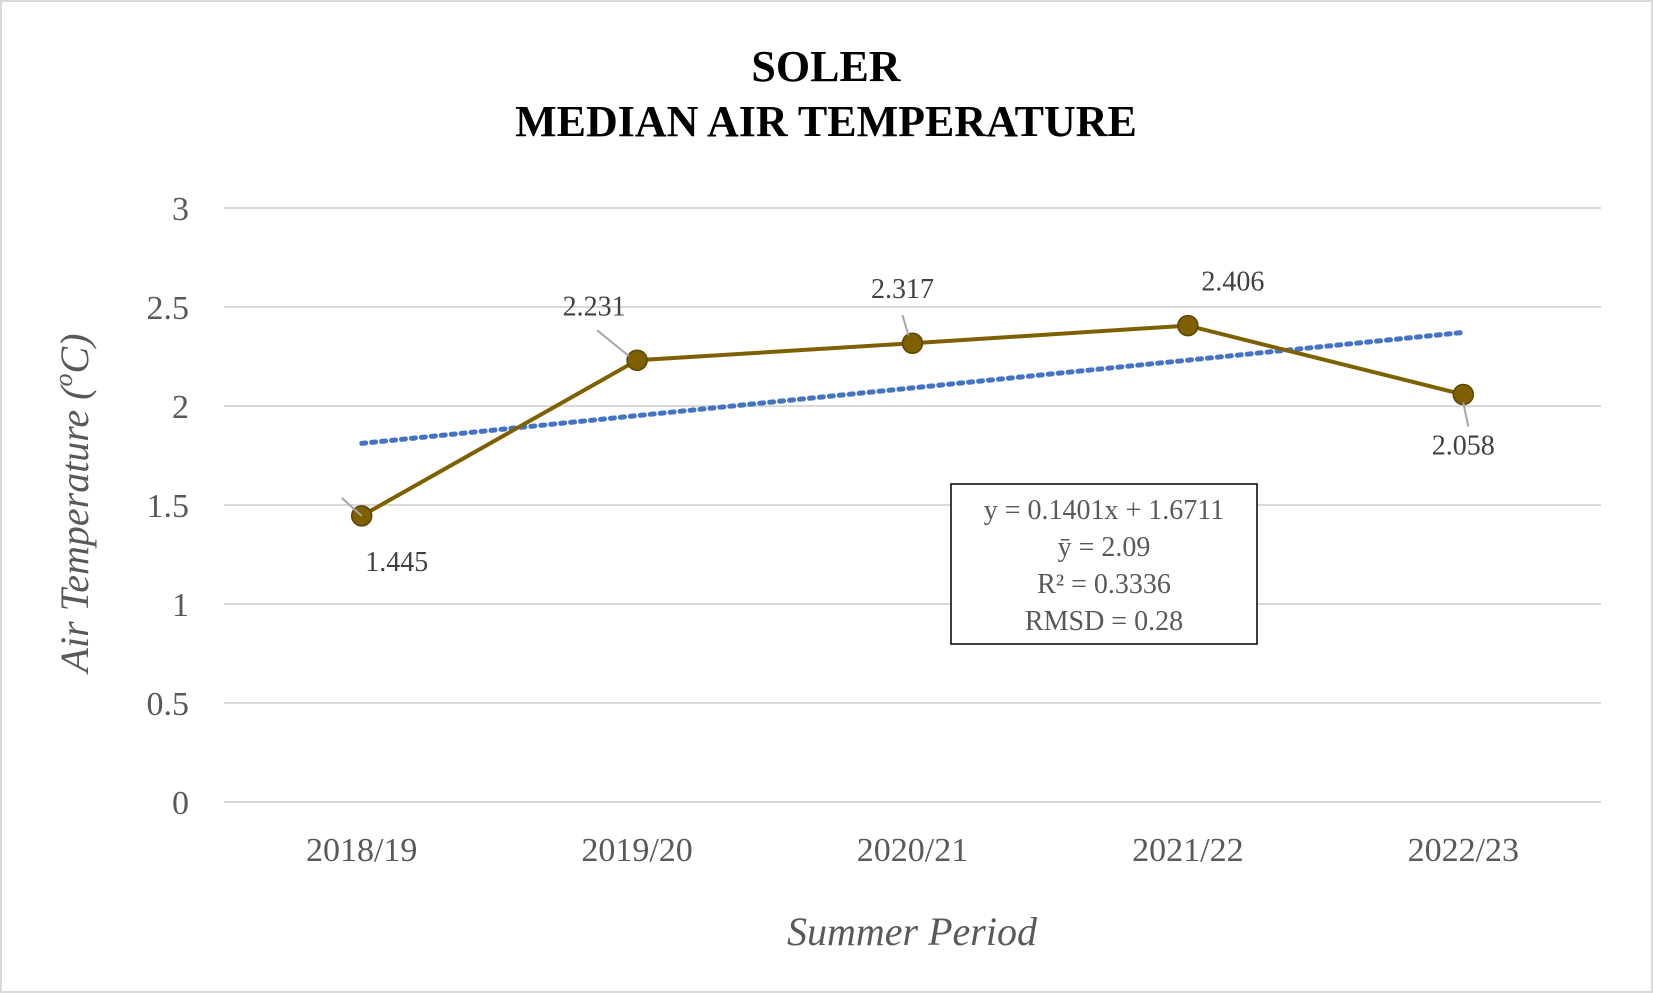 The height and width of the screenshot is (993, 1653). Describe the element at coordinates (396, 562) in the screenshot. I see `data-label-0: 1.445` at that location.